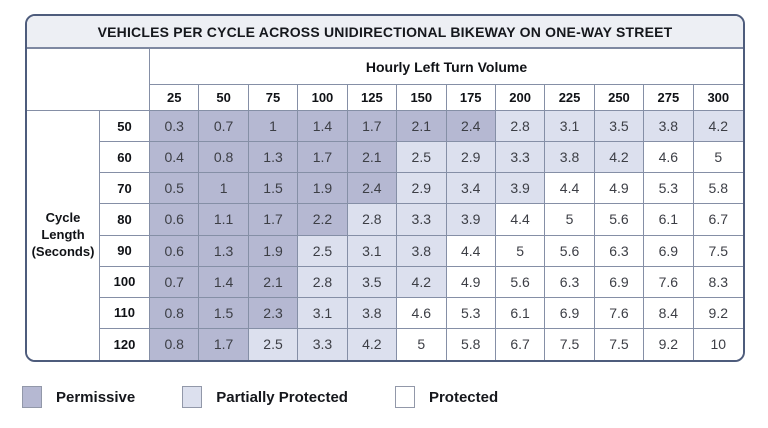 The height and width of the screenshot is (428, 768). Describe the element at coordinates (32, 397) in the screenshot. I see `legend-swatch-permissive` at that location.